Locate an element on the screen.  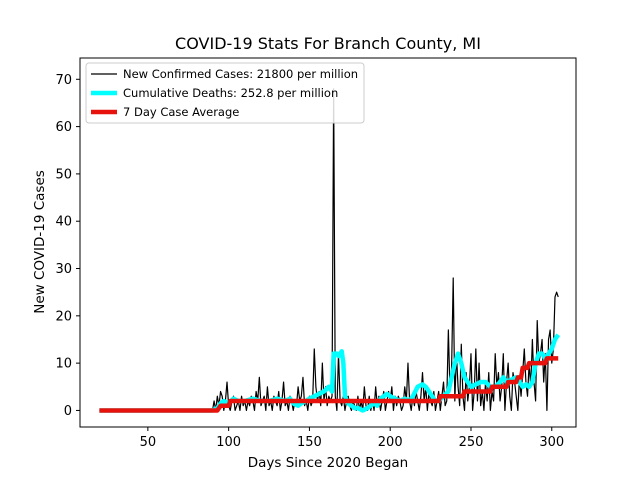
legend-label-2: Cumulative Deaths: 252.8 per million is located at coordinates (230, 93).